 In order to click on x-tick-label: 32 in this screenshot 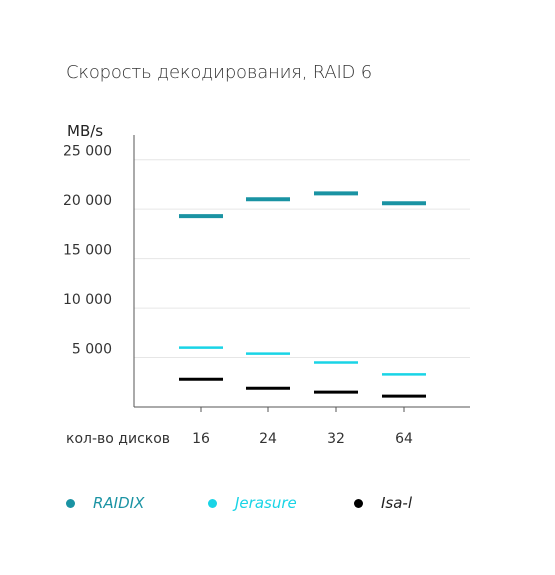, I will do `click(336, 439)`.